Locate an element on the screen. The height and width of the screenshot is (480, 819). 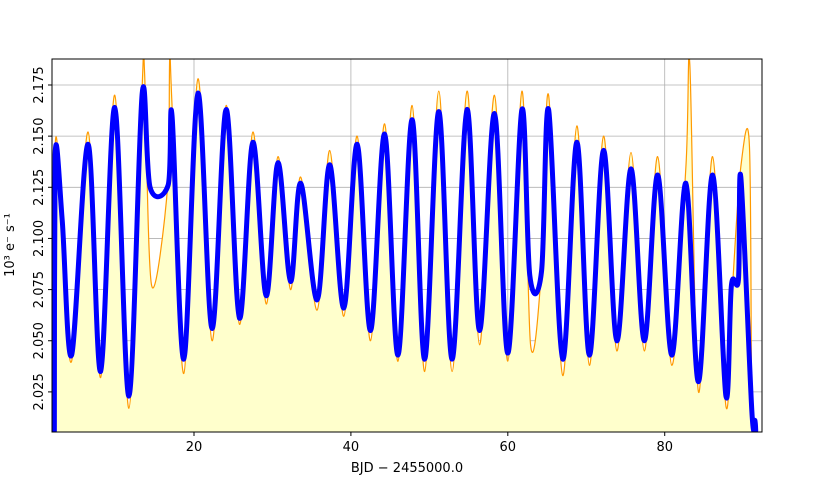
x-tick-label: 80 is located at coordinates (664, 447).